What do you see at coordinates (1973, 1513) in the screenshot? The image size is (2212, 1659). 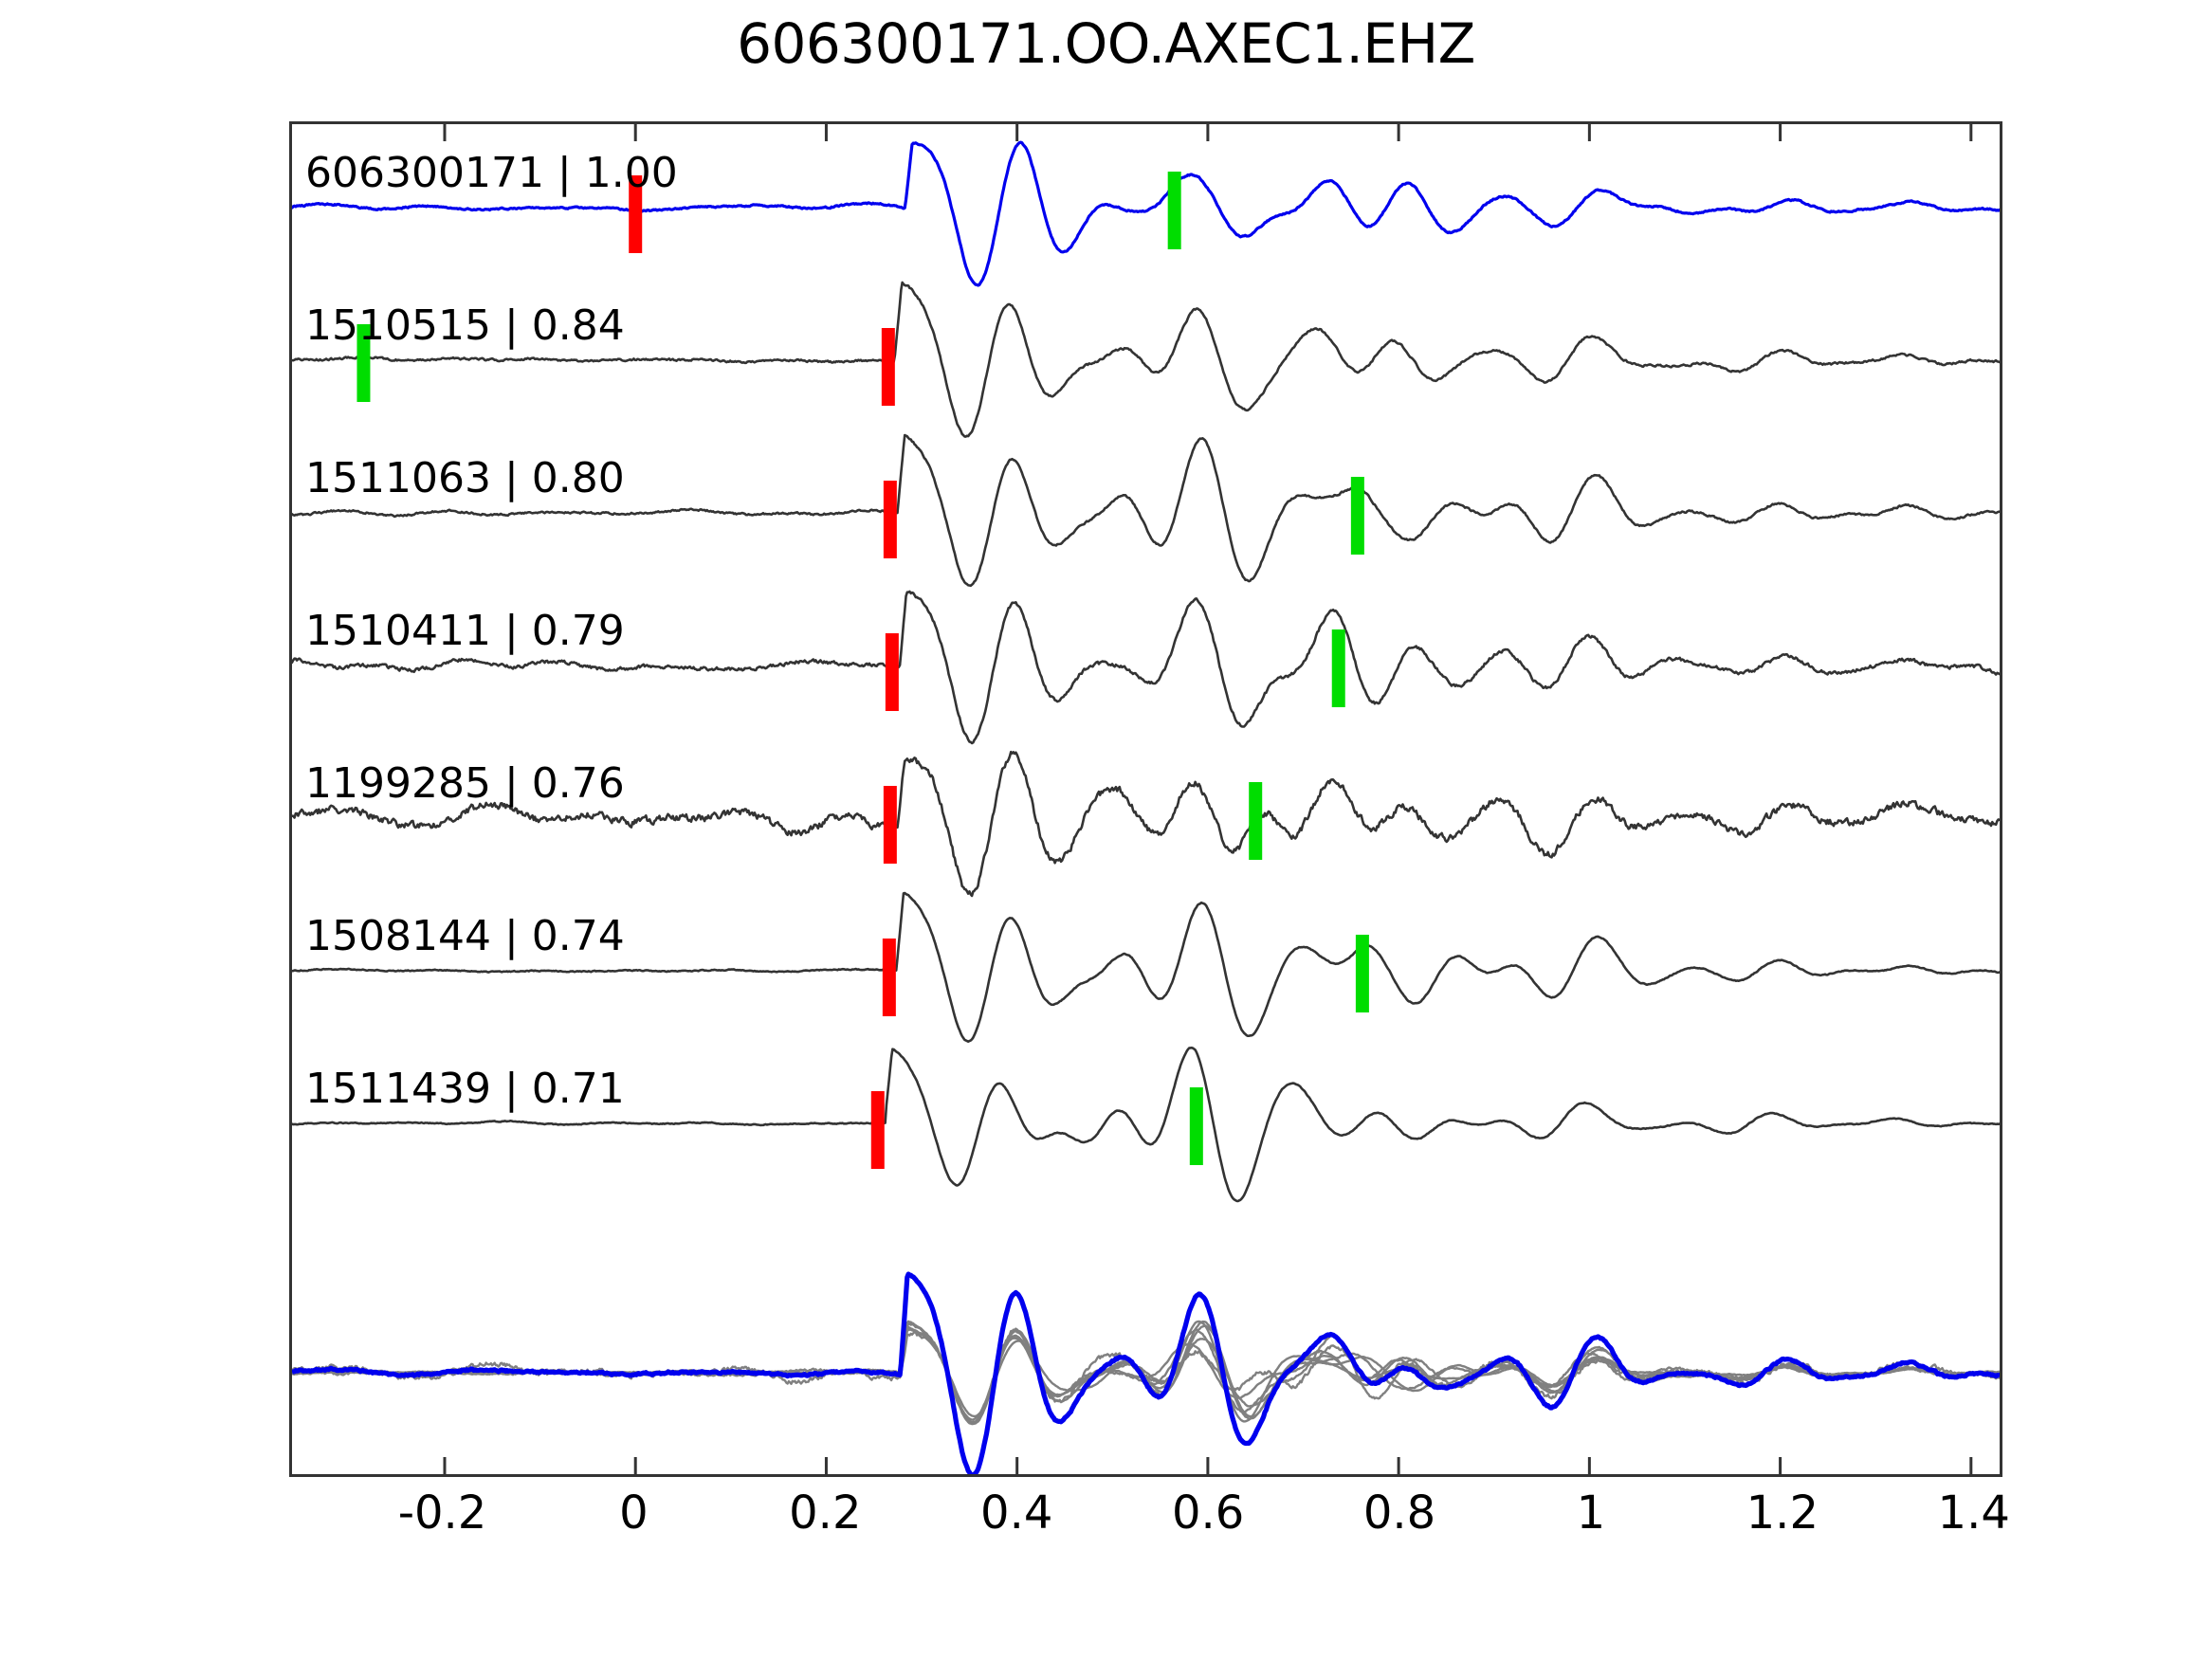 I see `x-axis-tick-label: 1.4` at bounding box center [1973, 1513].